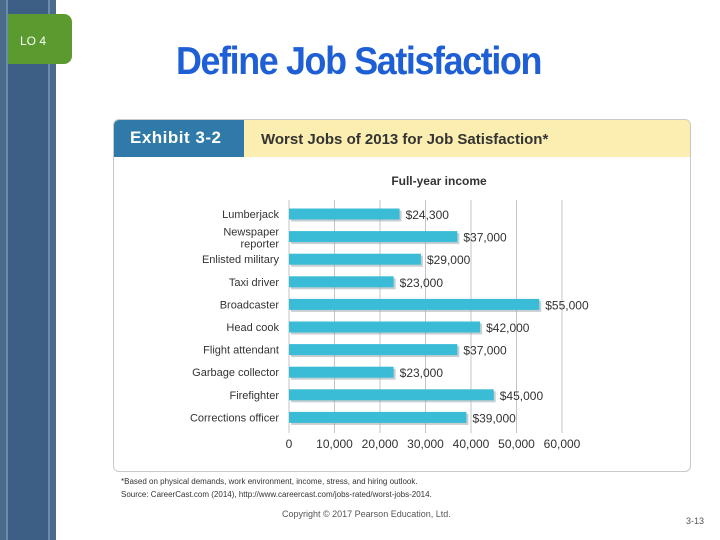 Image resolution: width=720 pixels, height=540 pixels. What do you see at coordinates (428, 215) in the screenshot?
I see `bar-value-label: $24,300` at bounding box center [428, 215].